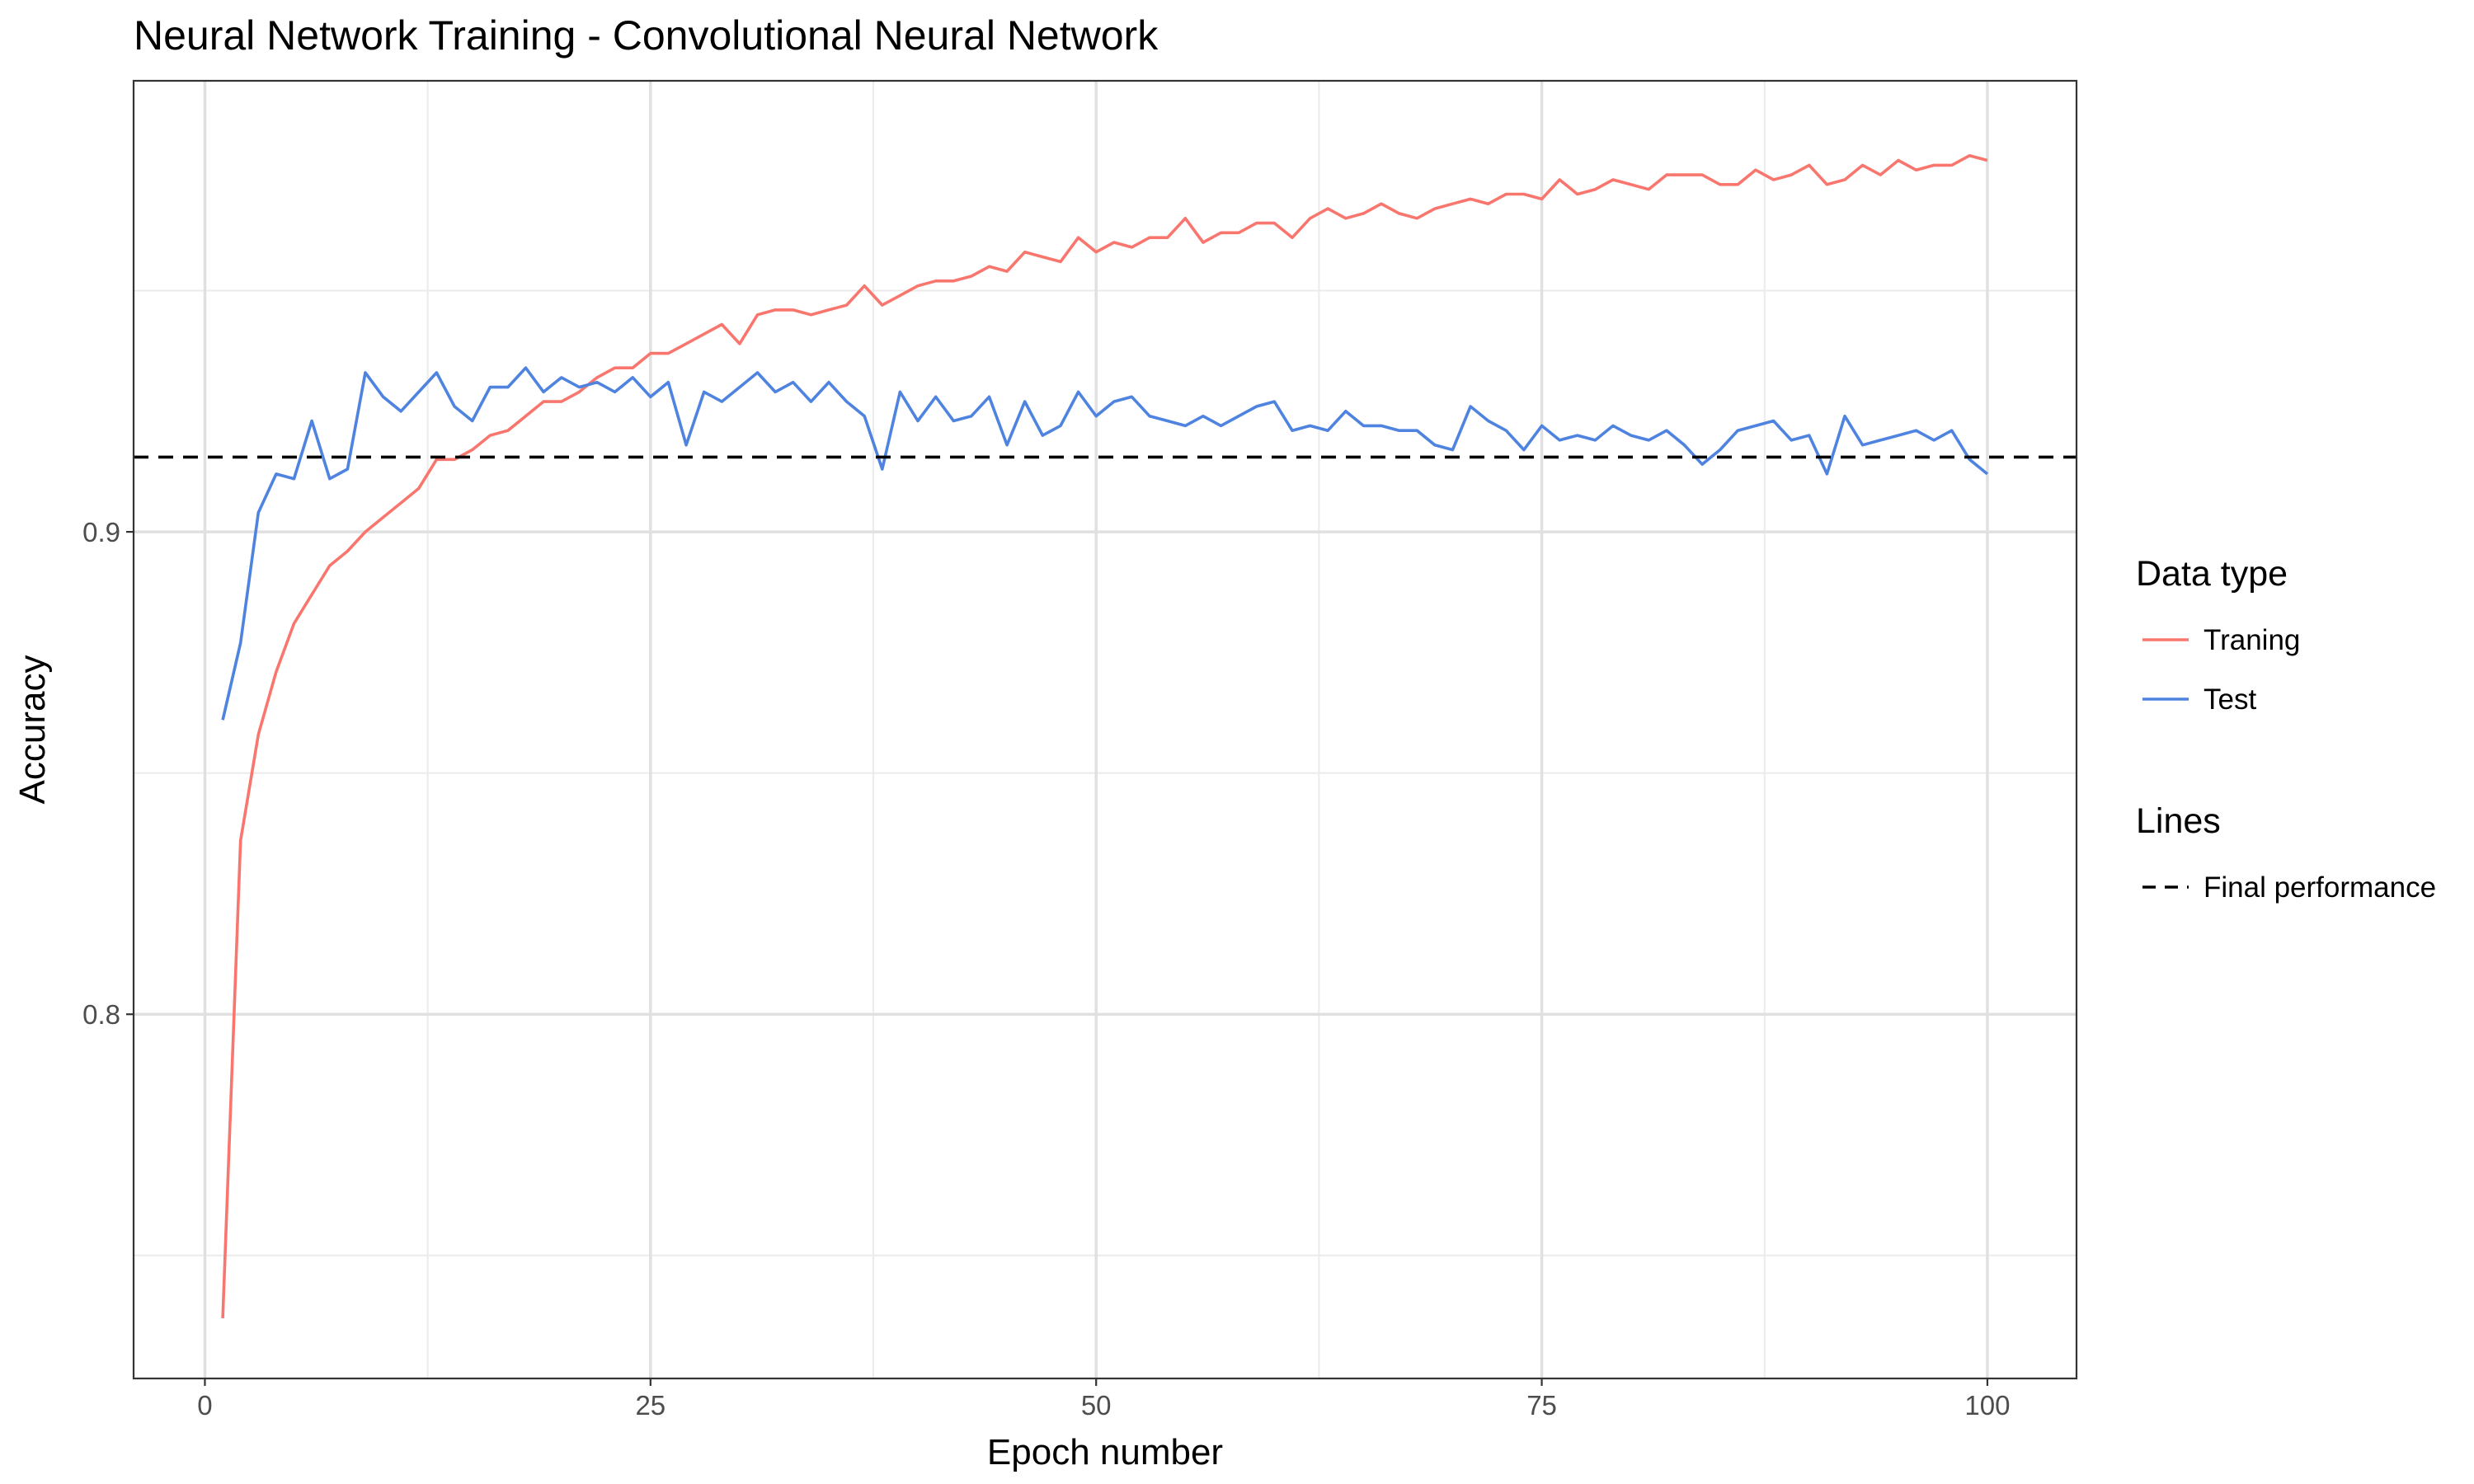  Describe the element at coordinates (2212, 574) in the screenshot. I see `legend-title: Data type` at that location.